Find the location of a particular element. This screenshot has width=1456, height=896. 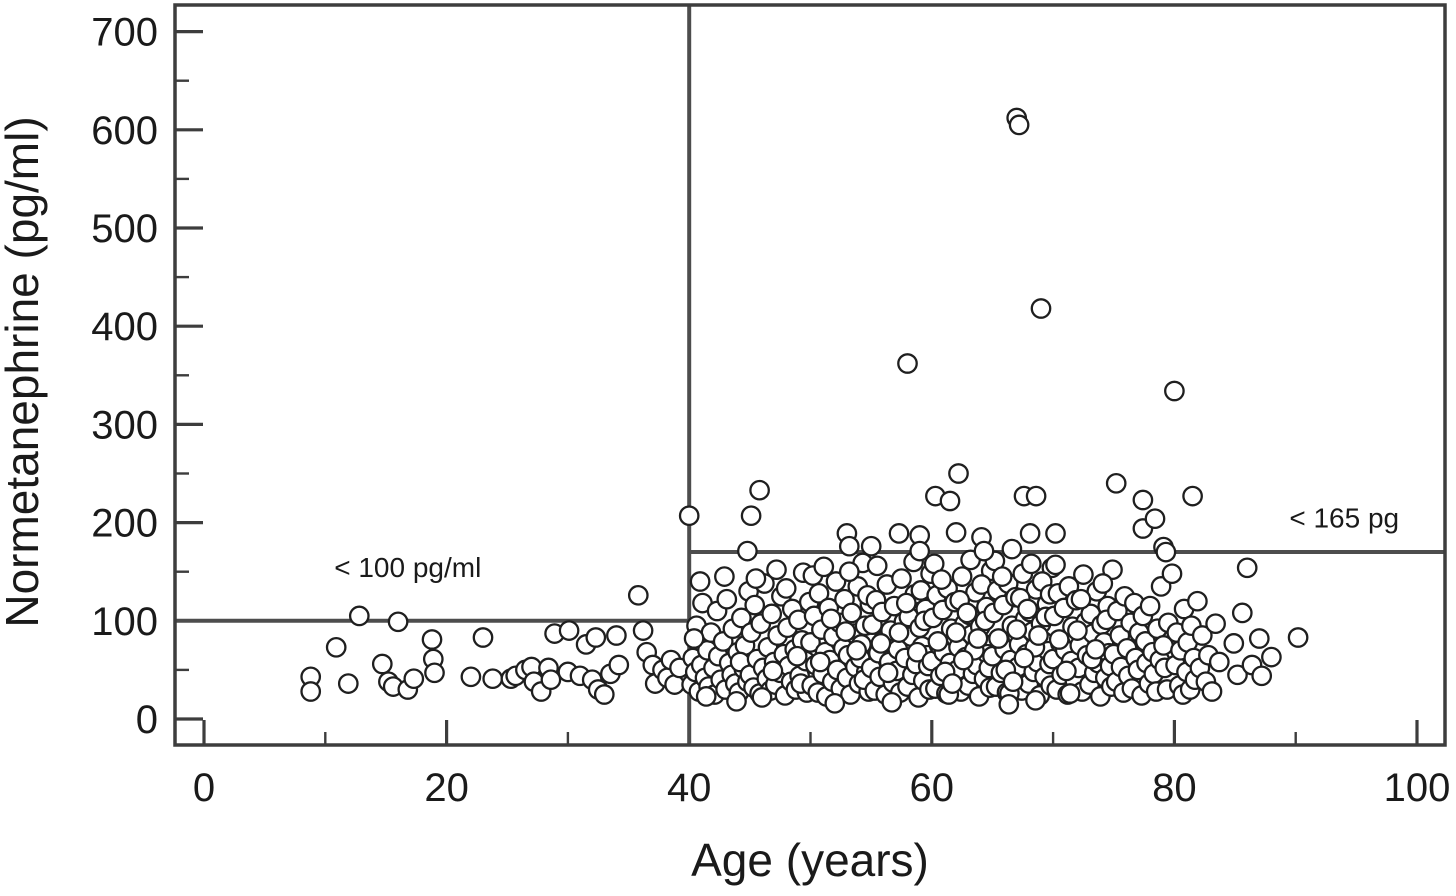

y-axis-tick-label: 700 is located at coordinates (124, 33).